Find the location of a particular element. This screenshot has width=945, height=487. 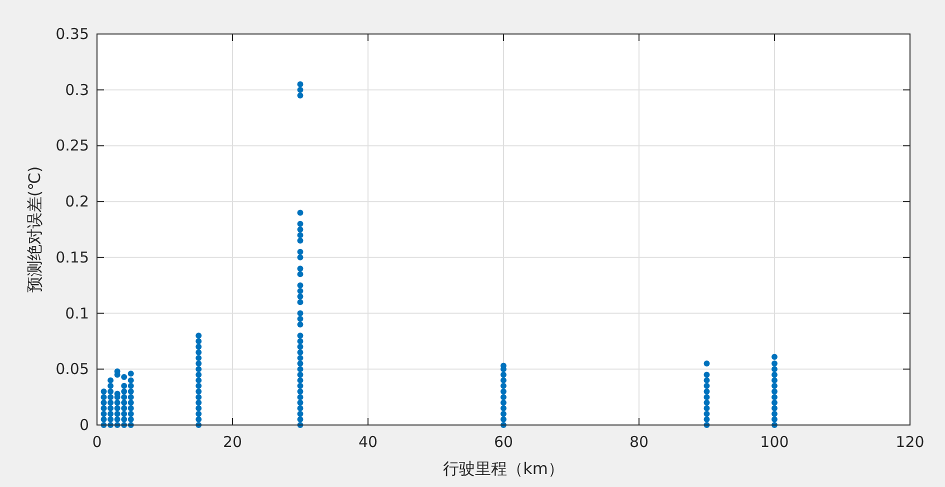

y-axis-title: 预测绝对误差(℃) is located at coordinates (34, 229).